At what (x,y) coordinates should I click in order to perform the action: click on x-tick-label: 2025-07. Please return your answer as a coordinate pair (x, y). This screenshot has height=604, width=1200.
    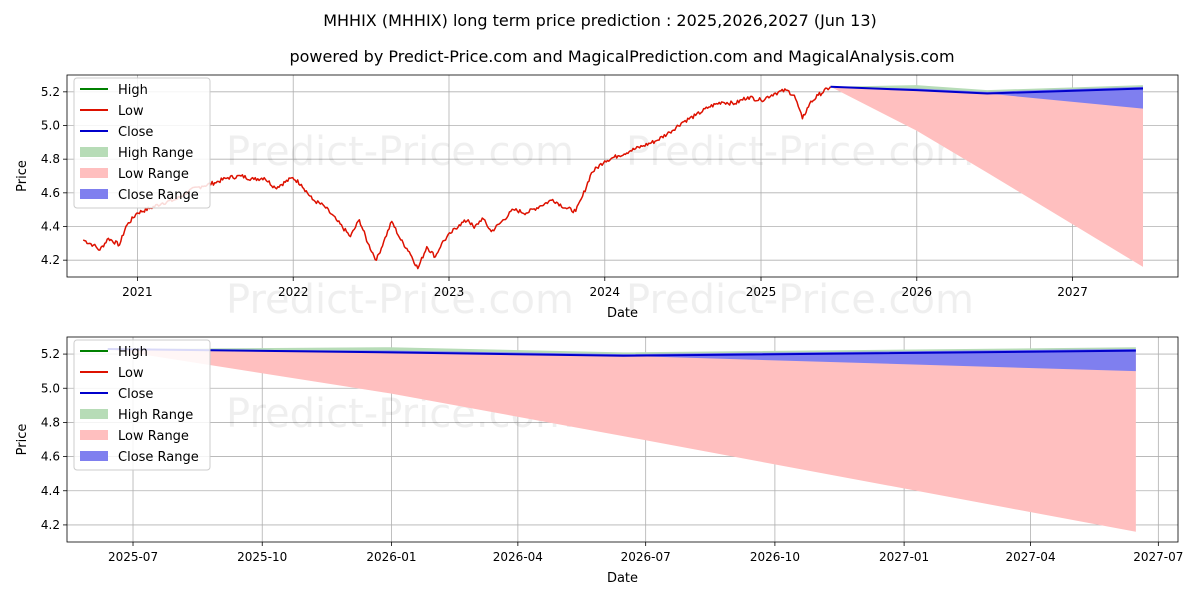
    Looking at the image, I should click on (133, 557).